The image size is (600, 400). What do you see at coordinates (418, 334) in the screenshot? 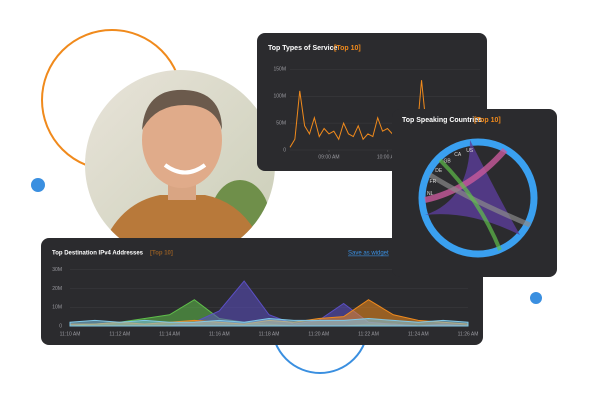
I see `x-tick-label: 11:24 AM` at bounding box center [418, 334].